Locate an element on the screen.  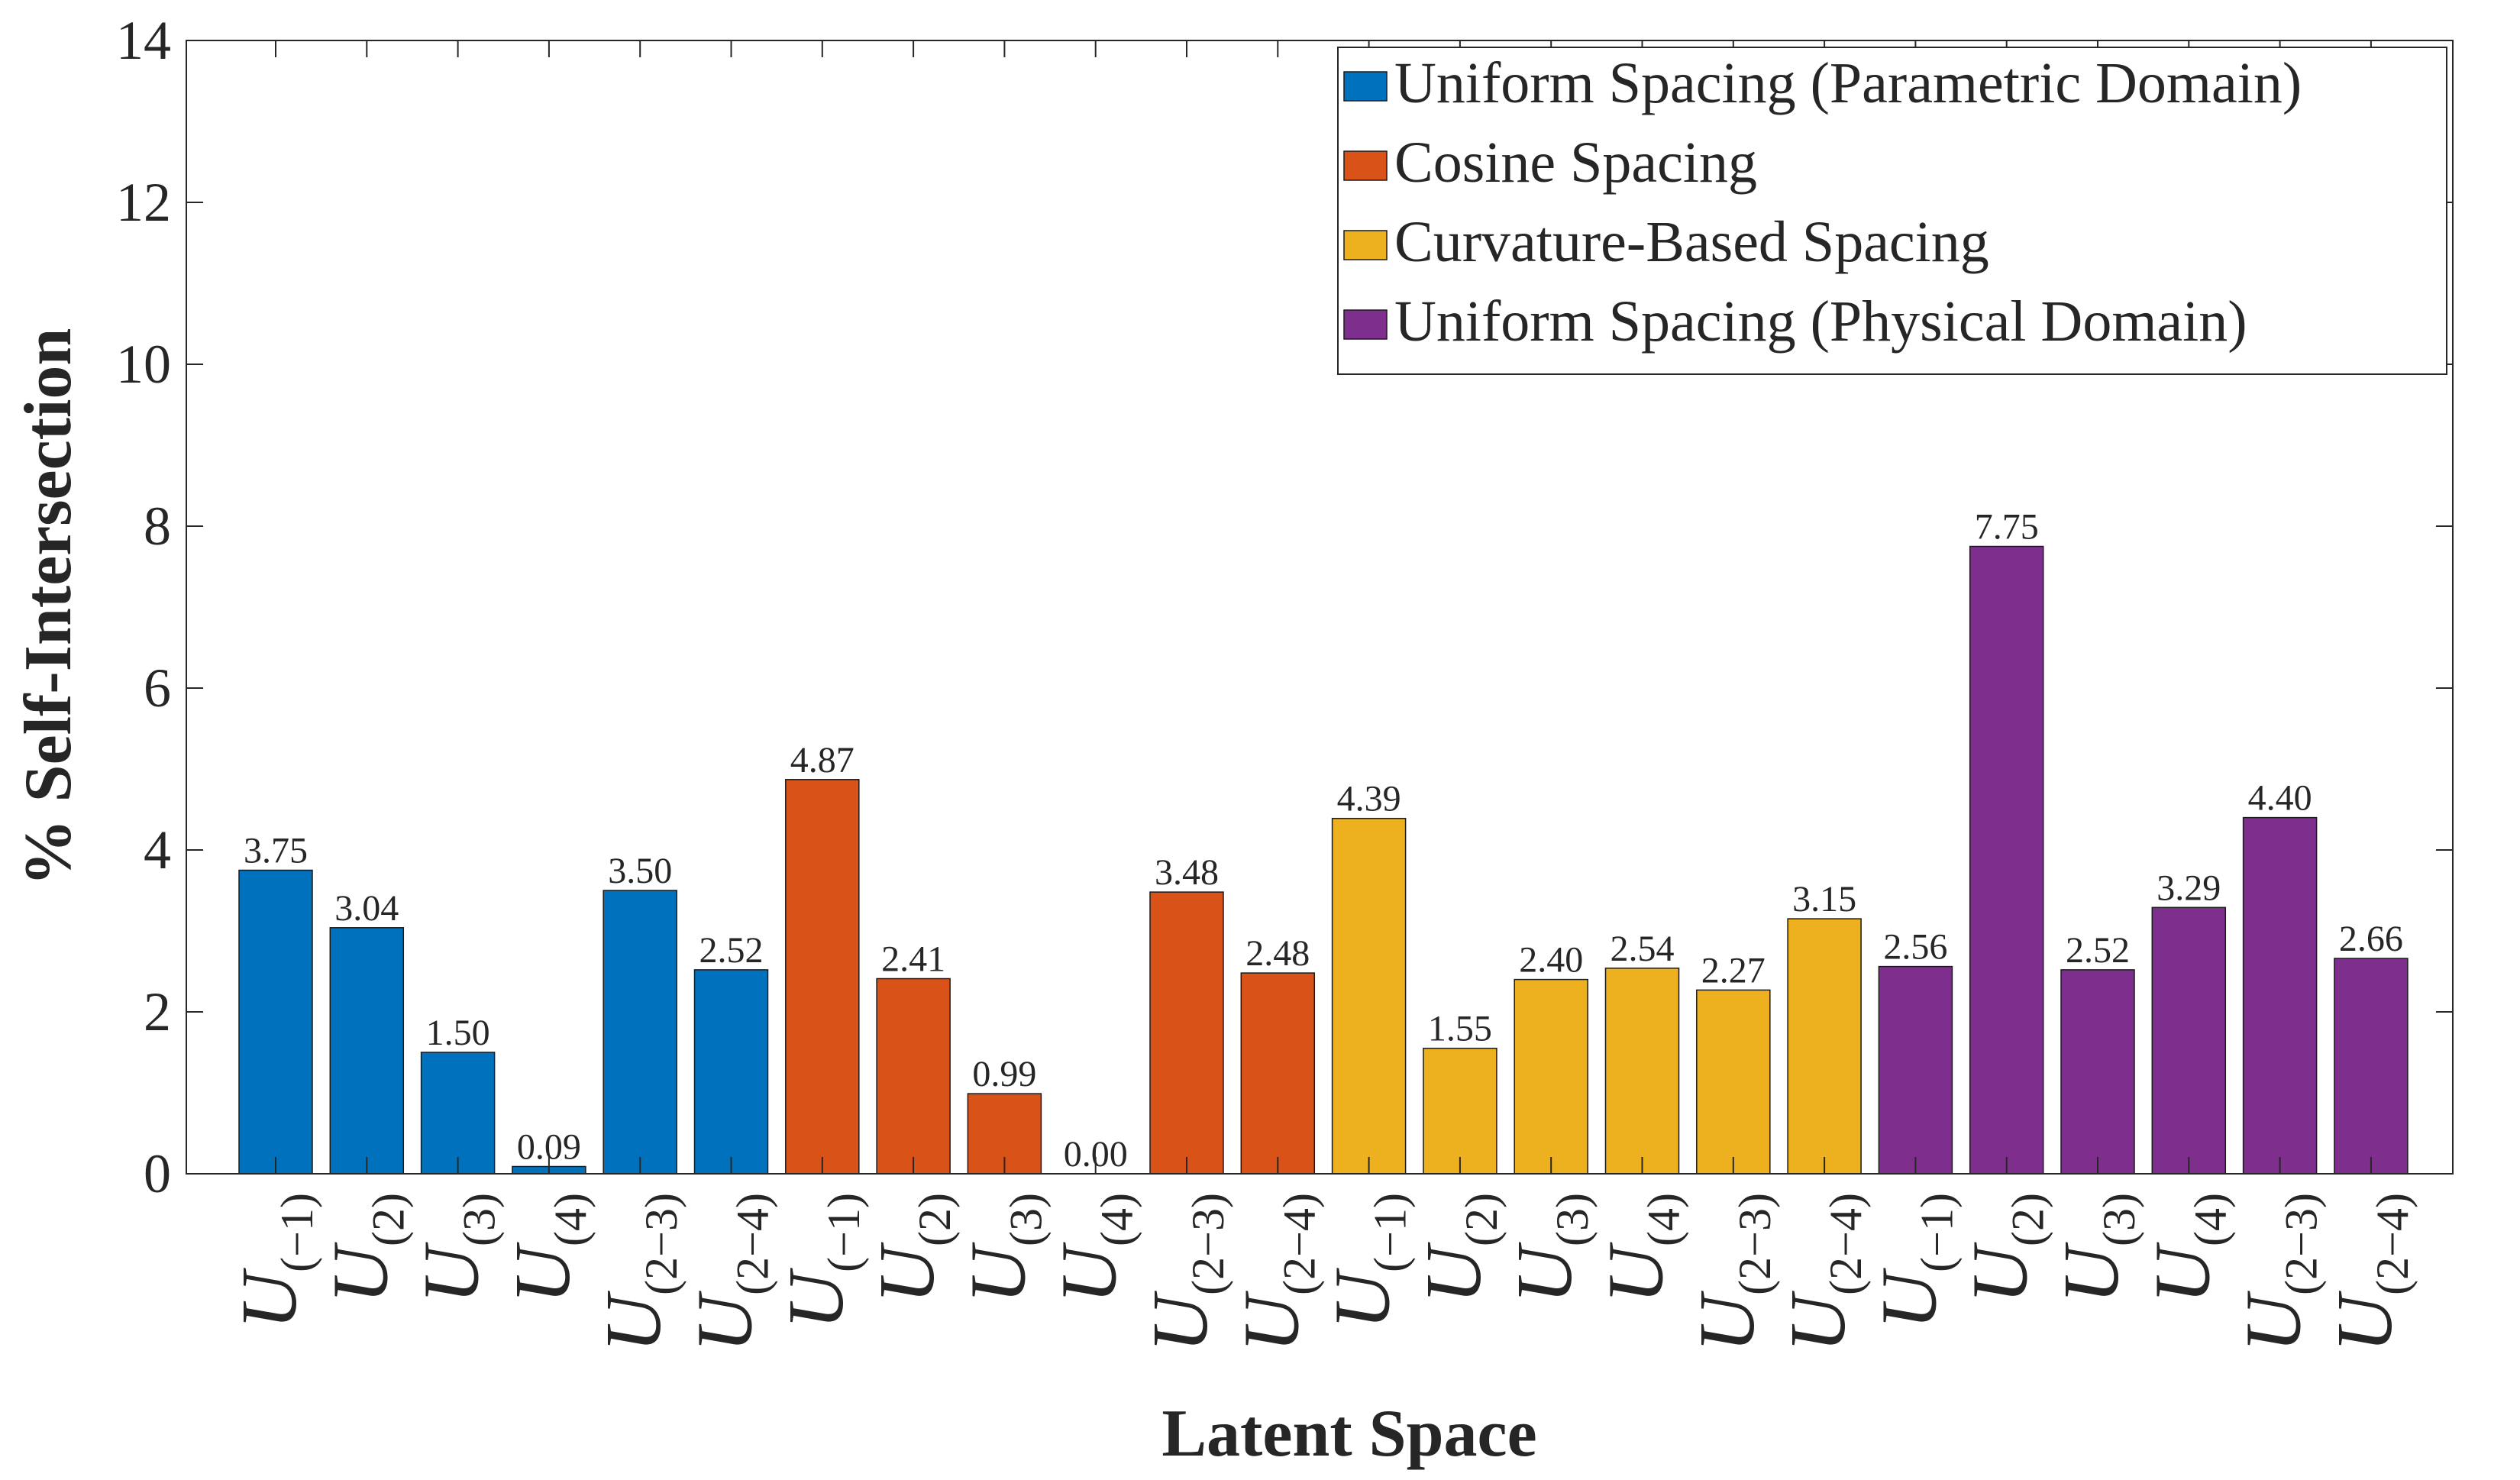
x-tick-label-text: U(3) is located at coordinates (1002, 1248).